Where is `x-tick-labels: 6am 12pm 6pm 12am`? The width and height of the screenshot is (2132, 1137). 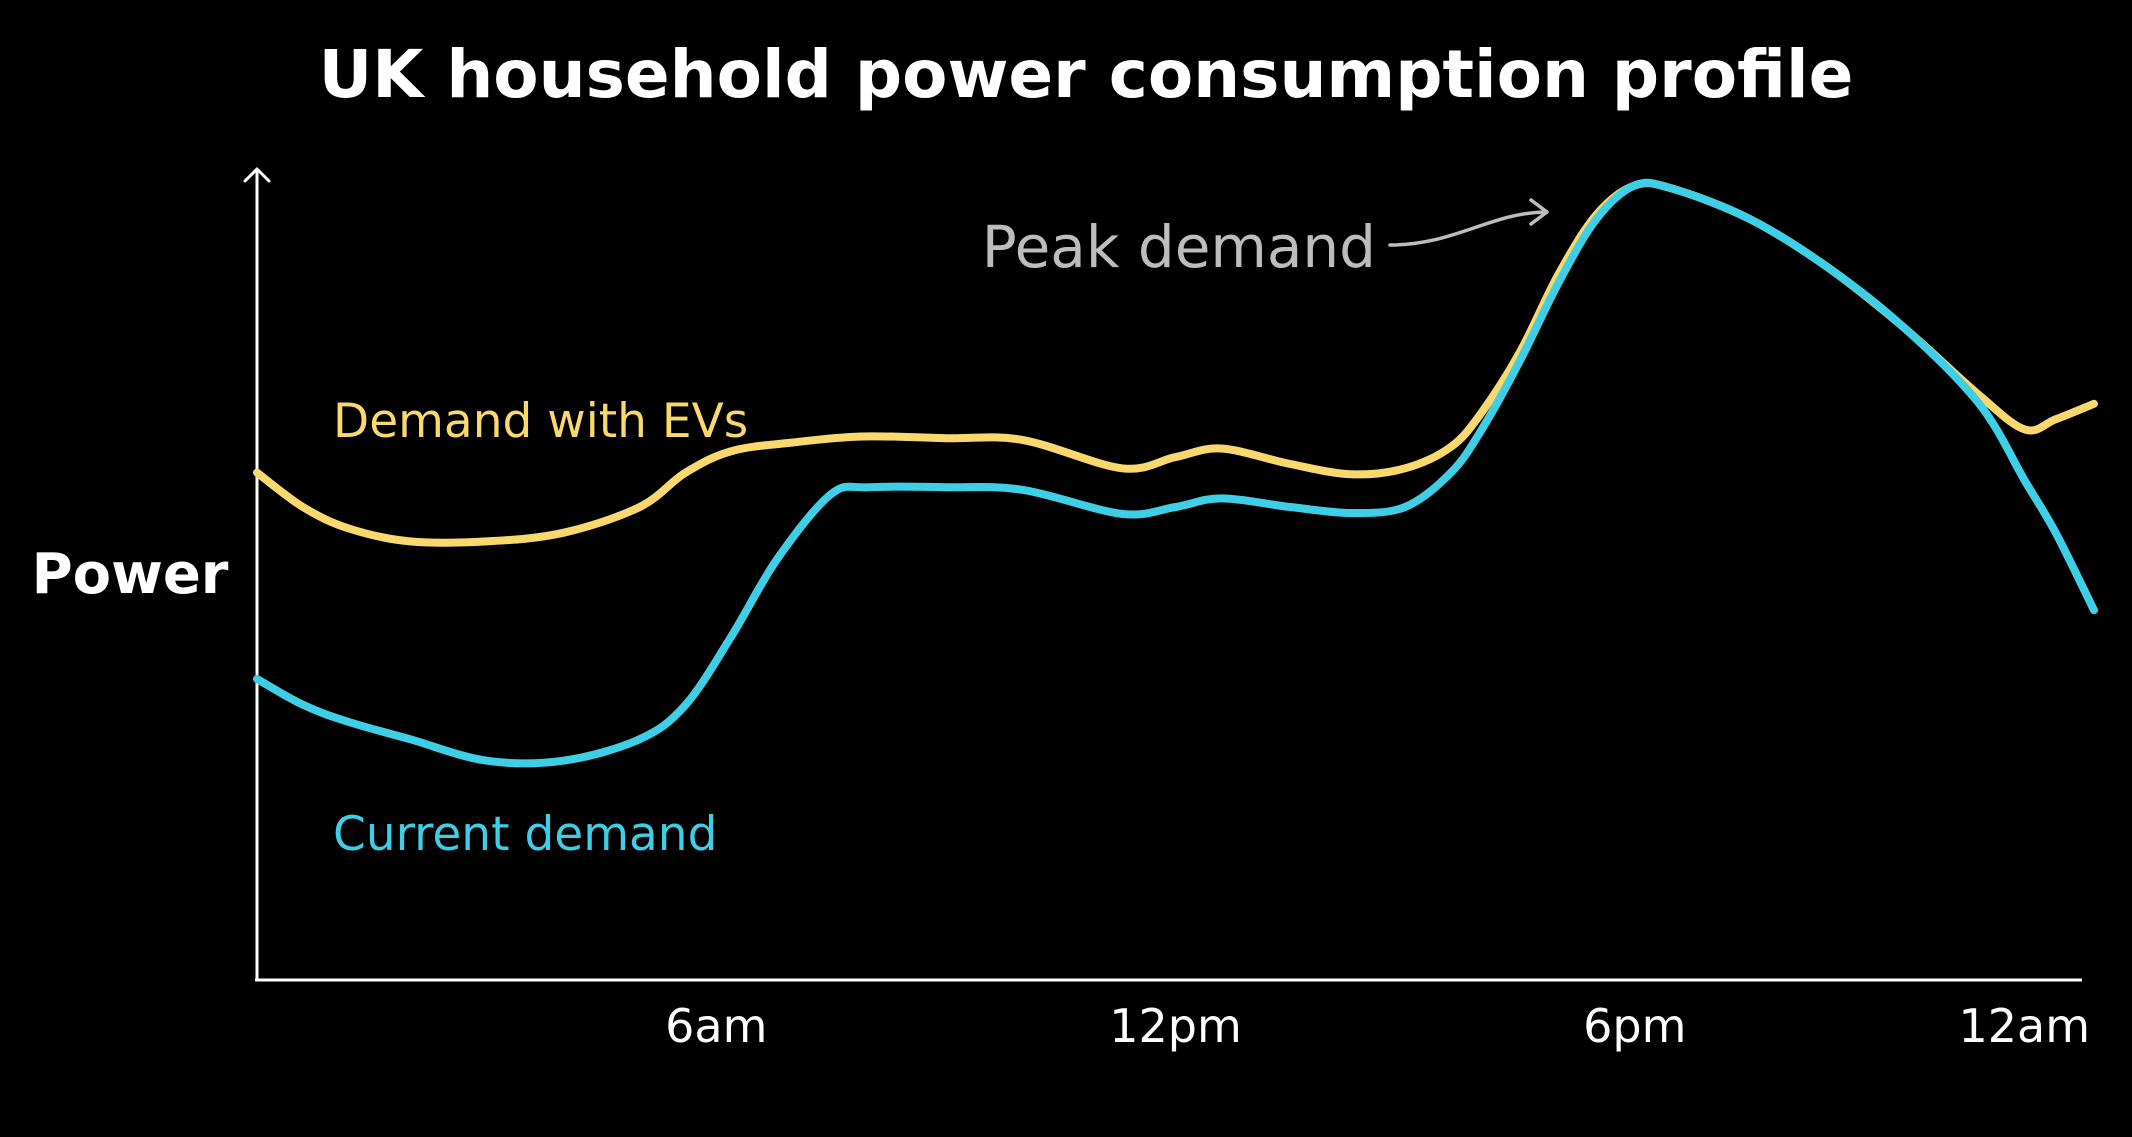
x-tick-labels: 6am 12pm 6pm 12am is located at coordinates (1377, 1026).